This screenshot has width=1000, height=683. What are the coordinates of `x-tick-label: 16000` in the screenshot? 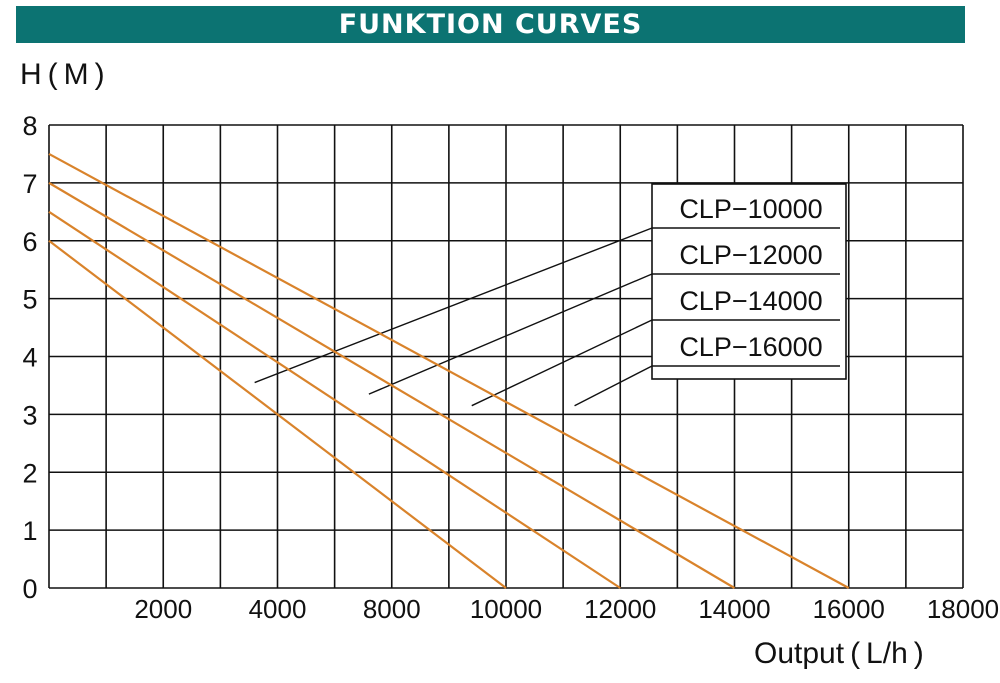 It's located at (849, 609).